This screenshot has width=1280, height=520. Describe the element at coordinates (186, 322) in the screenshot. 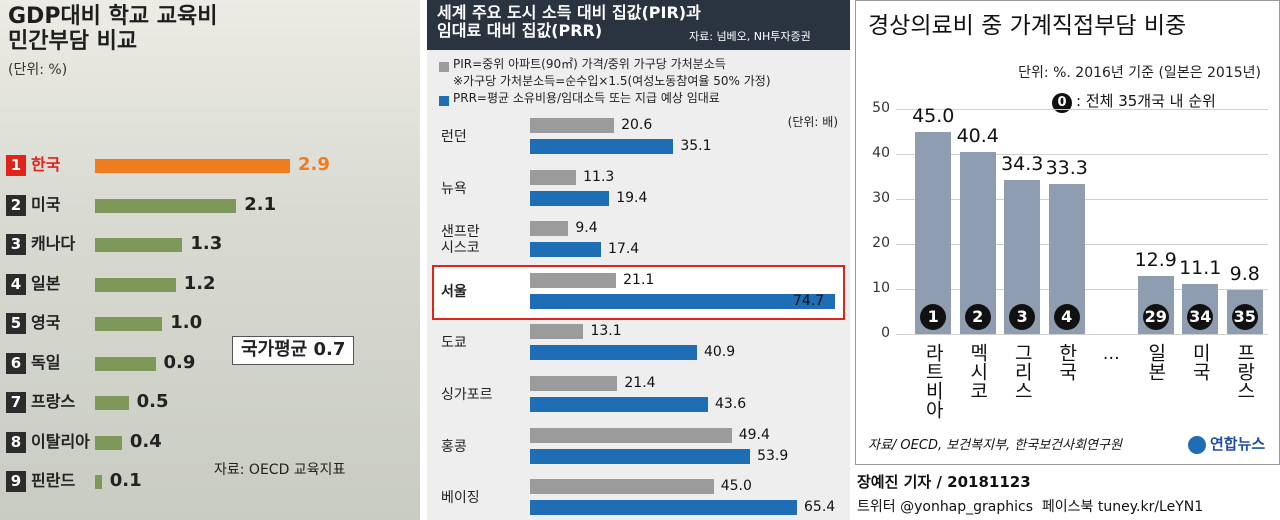

I see `value-label: 1.0` at that location.